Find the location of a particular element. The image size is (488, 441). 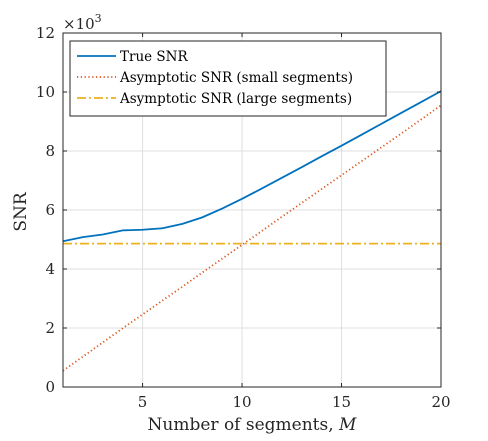

x-tick-label: 5 is located at coordinates (143, 402).